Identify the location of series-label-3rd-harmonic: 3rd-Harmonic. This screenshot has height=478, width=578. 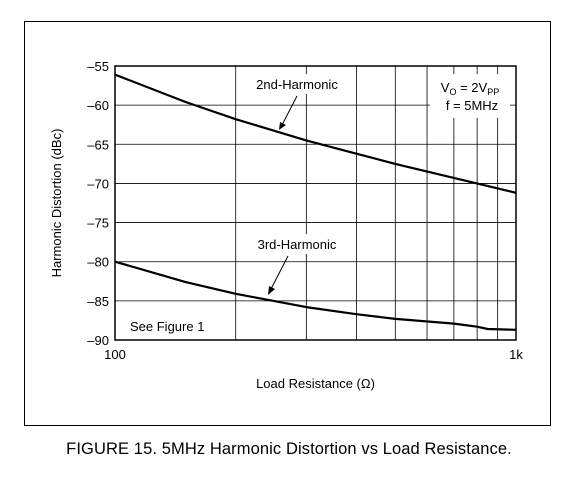
(297, 244).